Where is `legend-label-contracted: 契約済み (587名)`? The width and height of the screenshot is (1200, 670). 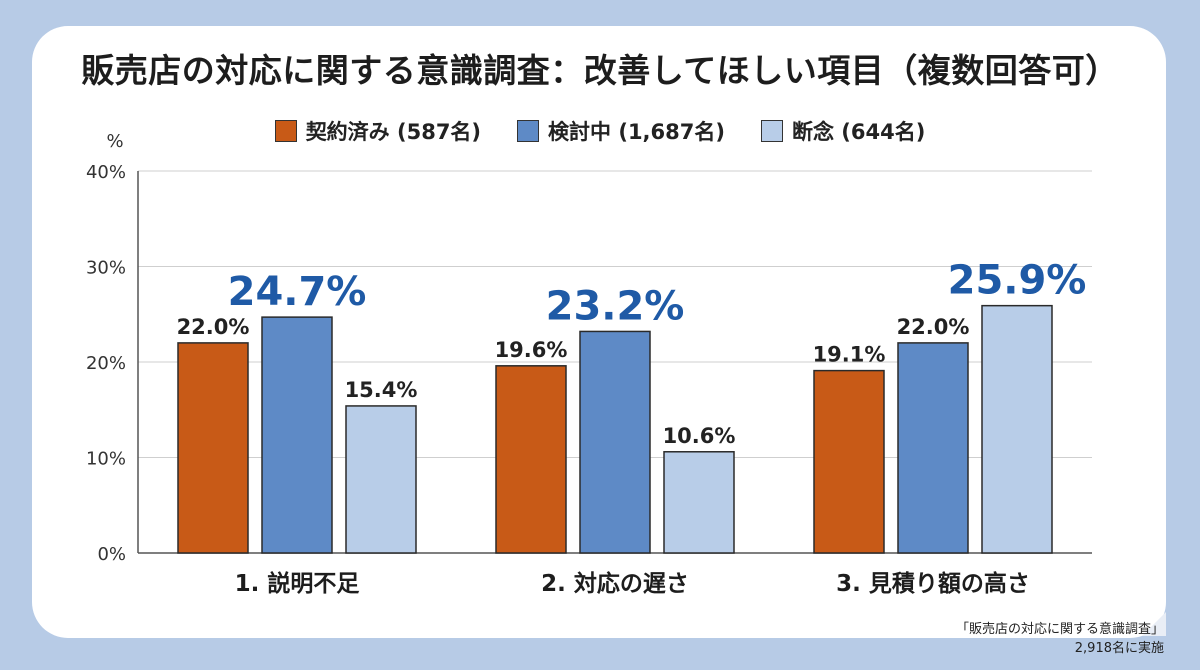 legend-label-contracted: 契約済み (587名) is located at coordinates (393, 132).